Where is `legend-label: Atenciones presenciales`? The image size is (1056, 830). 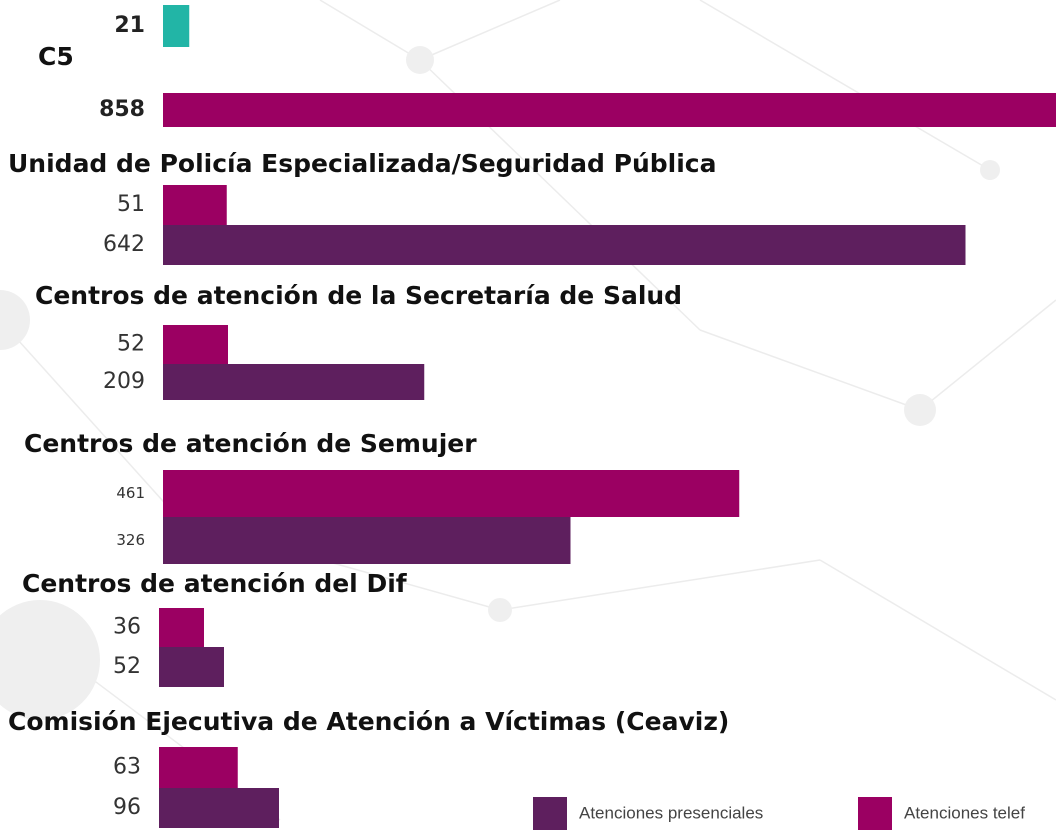 legend-label: Atenciones presenciales is located at coordinates (671, 812).